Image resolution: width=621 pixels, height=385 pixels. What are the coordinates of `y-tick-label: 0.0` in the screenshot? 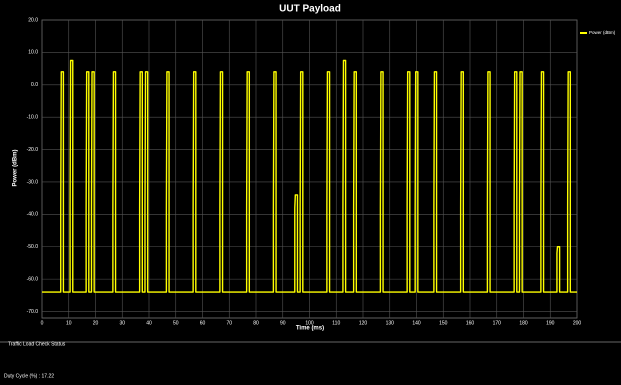 It's located at (34, 85).